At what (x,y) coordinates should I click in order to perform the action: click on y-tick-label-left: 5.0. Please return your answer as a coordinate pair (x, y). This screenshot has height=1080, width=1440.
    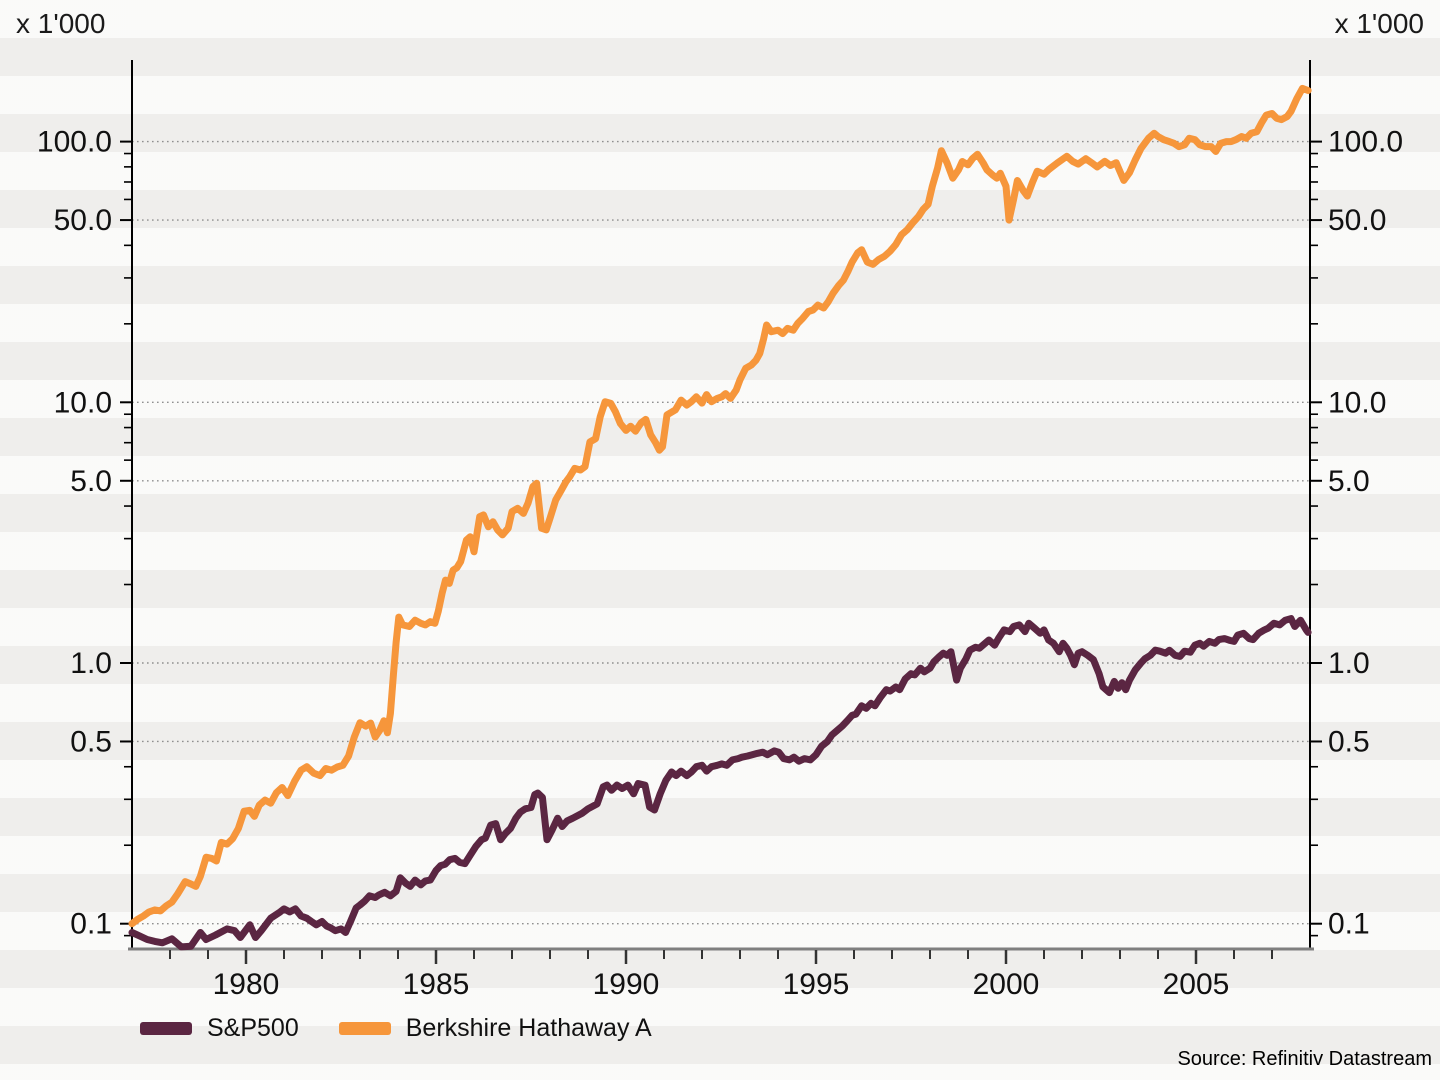
    Looking at the image, I should click on (91, 481).